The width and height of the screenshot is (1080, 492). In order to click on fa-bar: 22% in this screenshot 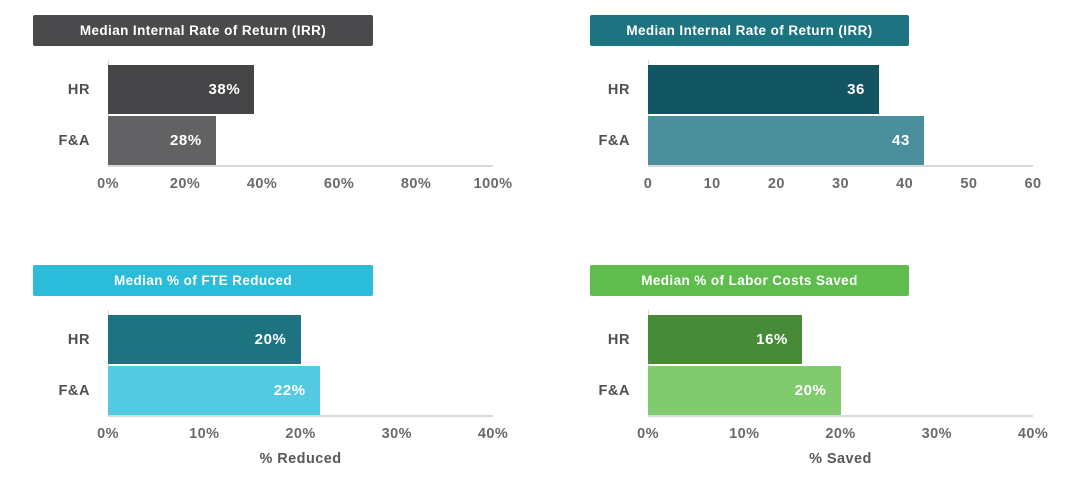, I will do `click(214, 390)`.